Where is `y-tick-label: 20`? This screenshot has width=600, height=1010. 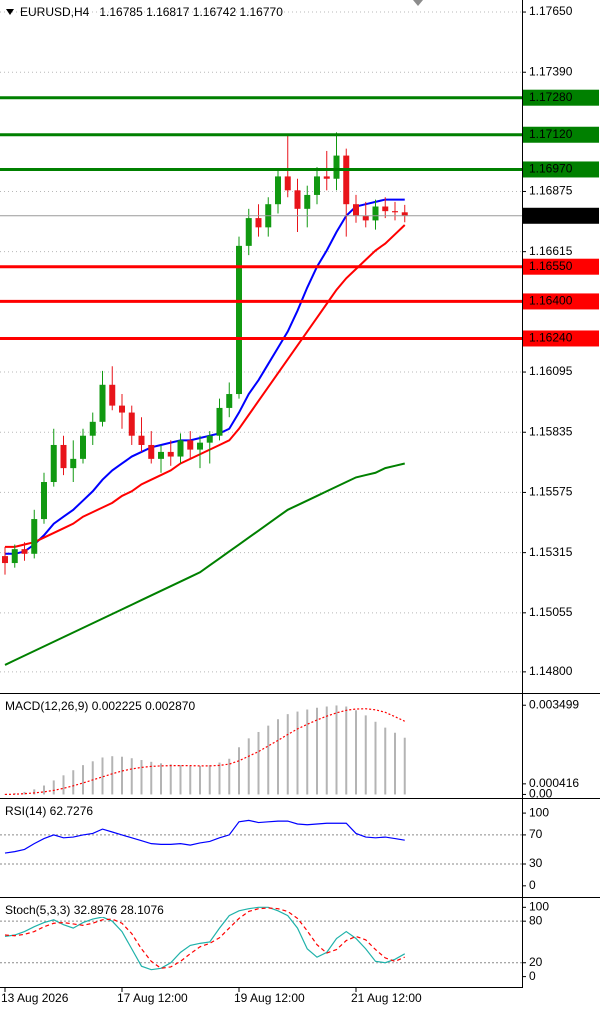 y-tick-label: 20 is located at coordinates (536, 962).